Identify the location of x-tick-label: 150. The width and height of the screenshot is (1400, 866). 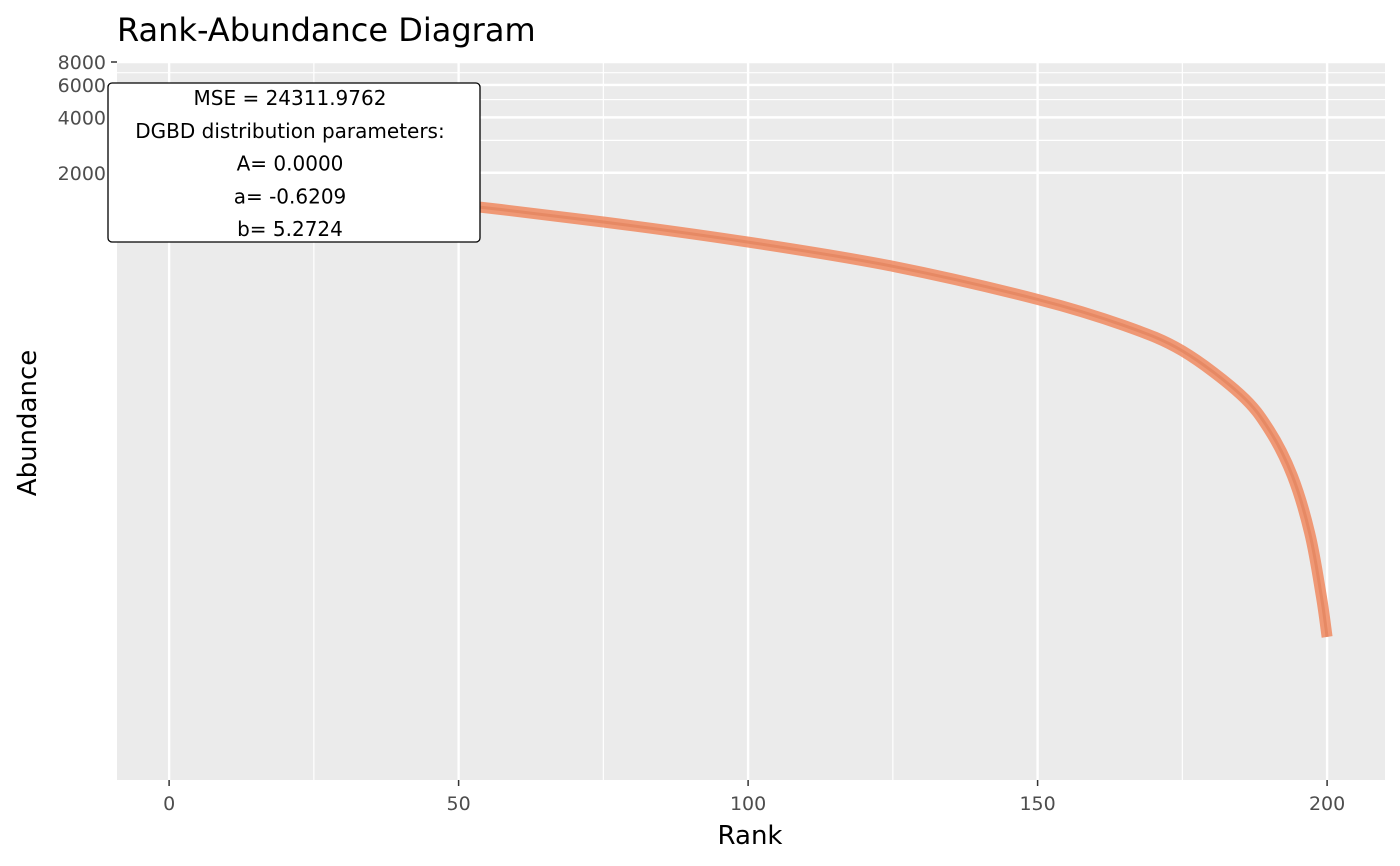
(1037, 804).